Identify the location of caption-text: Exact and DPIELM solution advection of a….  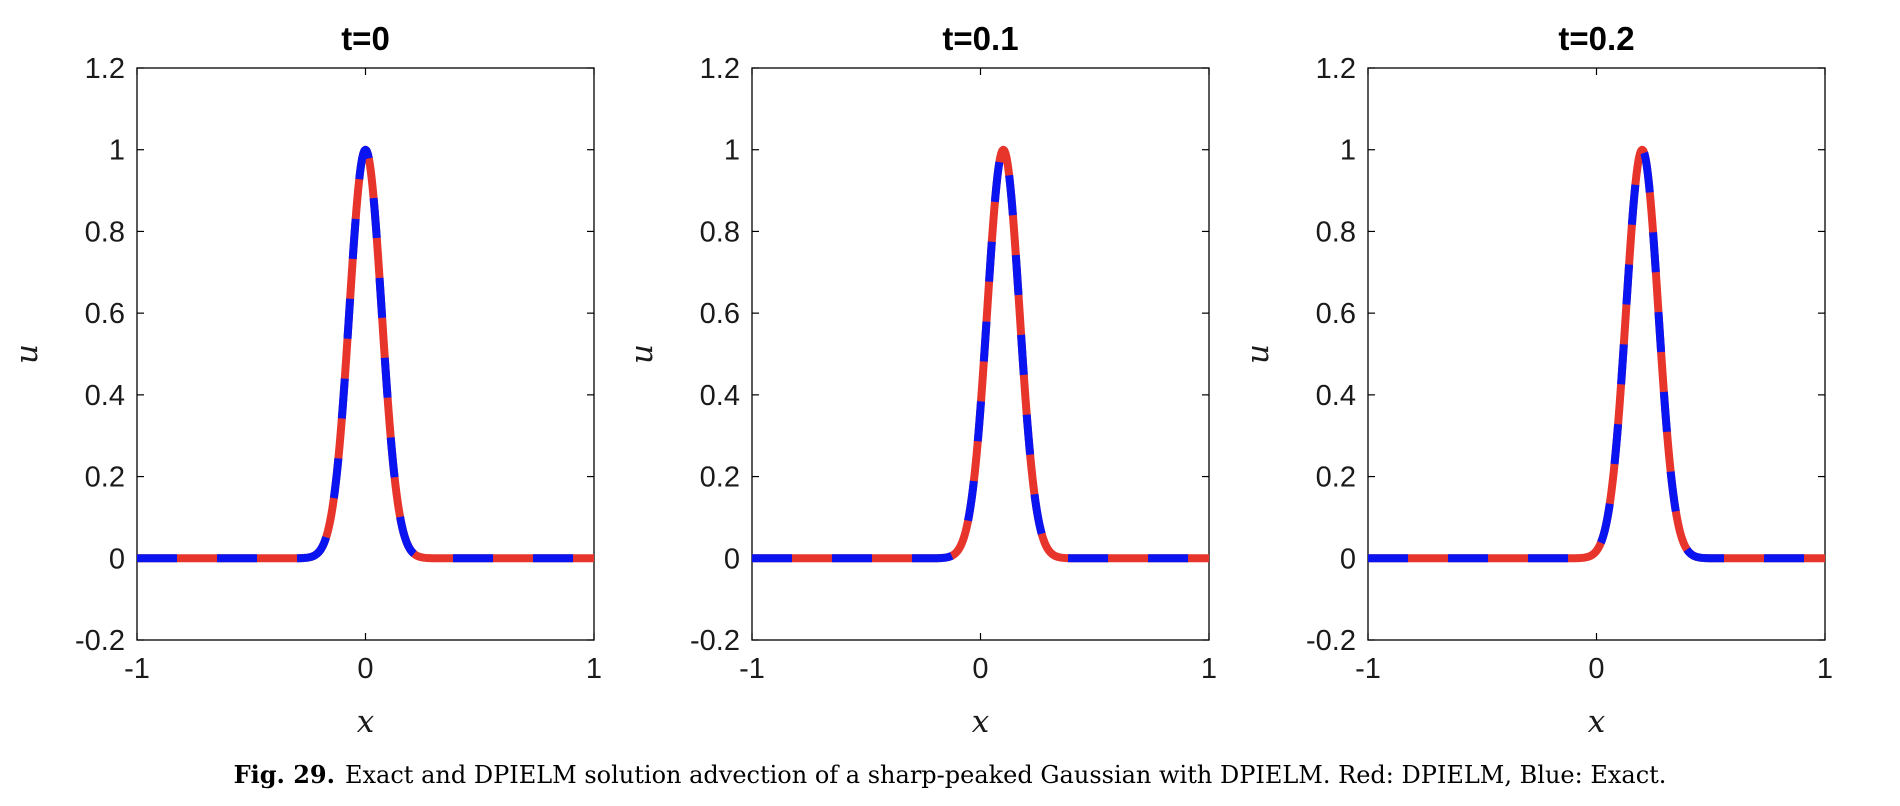
(1005, 775).